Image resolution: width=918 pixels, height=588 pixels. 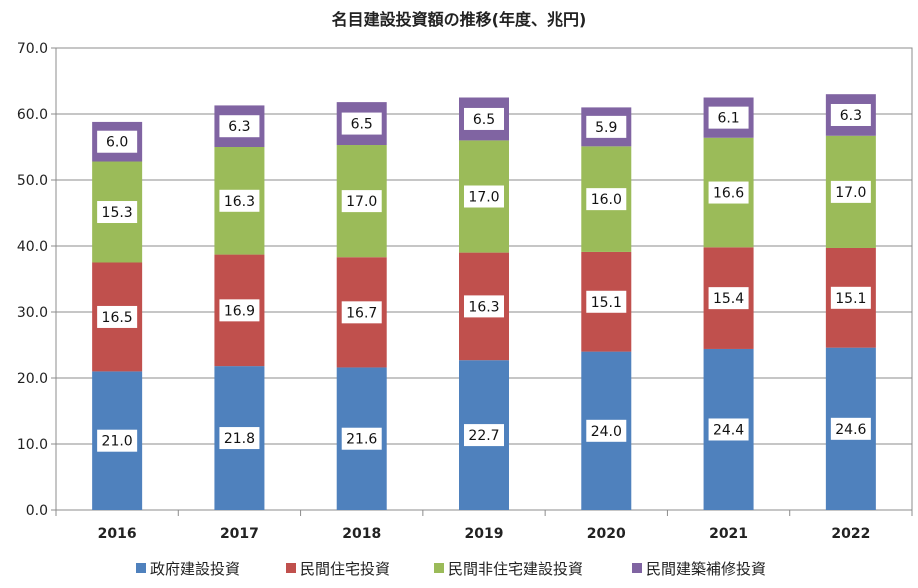 I want to click on data-label: 15.4, so click(x=728, y=299).